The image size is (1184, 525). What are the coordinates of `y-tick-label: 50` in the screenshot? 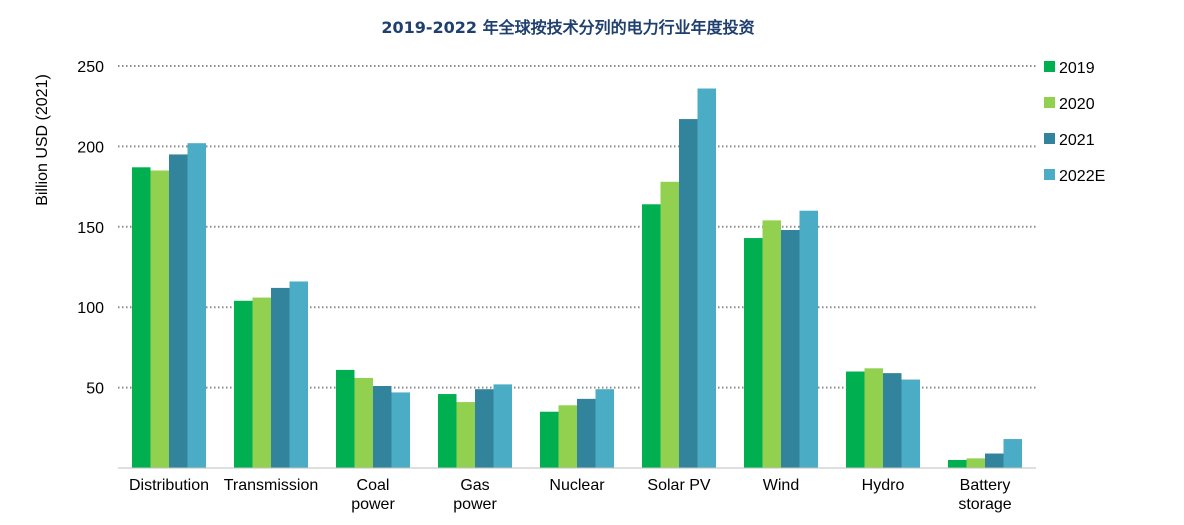 It's located at (95, 389).